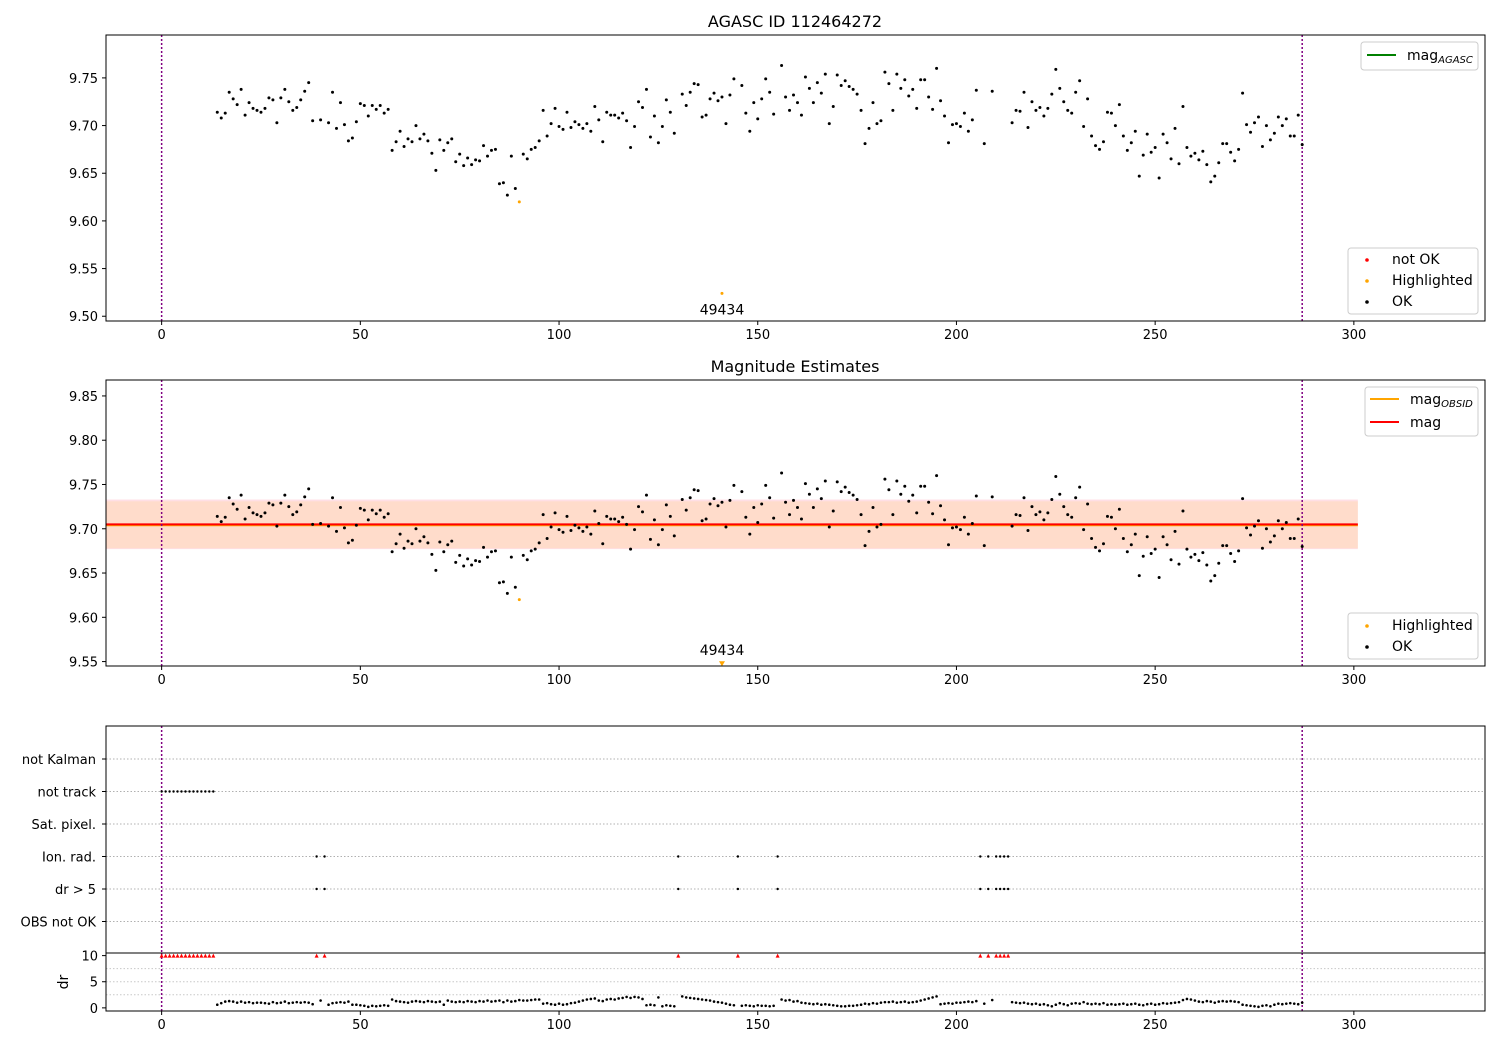 The height and width of the screenshot is (1050, 1500). I want to click on flag-point, so click(316, 856).